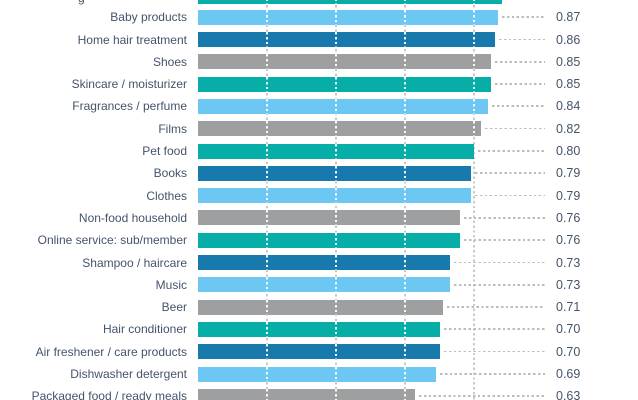 The width and height of the screenshot is (638, 400). What do you see at coordinates (568, 17) in the screenshot?
I see `value-label: 0.87` at bounding box center [568, 17].